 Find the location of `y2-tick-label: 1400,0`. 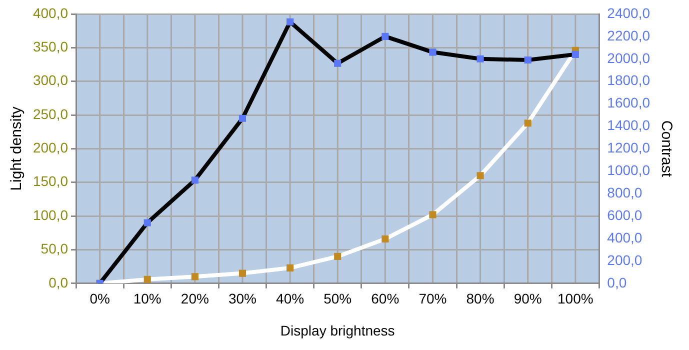

y2-tick-label: 1400,0 is located at coordinates (628, 125).